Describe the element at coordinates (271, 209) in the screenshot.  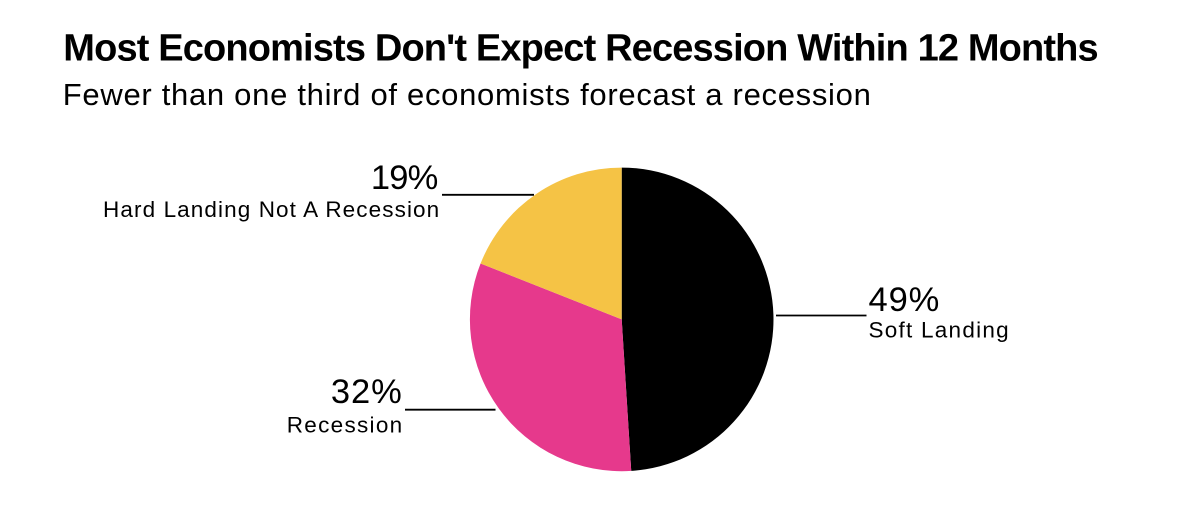
I see `svg-text: Hard Landing Not A Recession` at that location.